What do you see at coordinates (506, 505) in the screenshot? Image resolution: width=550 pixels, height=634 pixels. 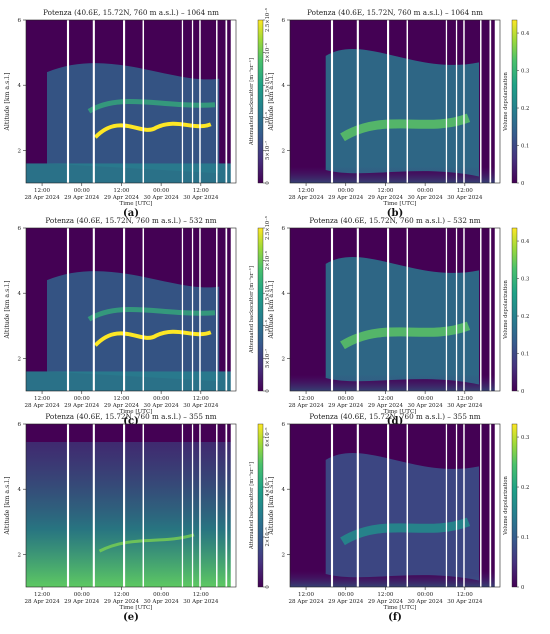 I see `colorbar-label: Volume depolarization` at bounding box center [506, 505].